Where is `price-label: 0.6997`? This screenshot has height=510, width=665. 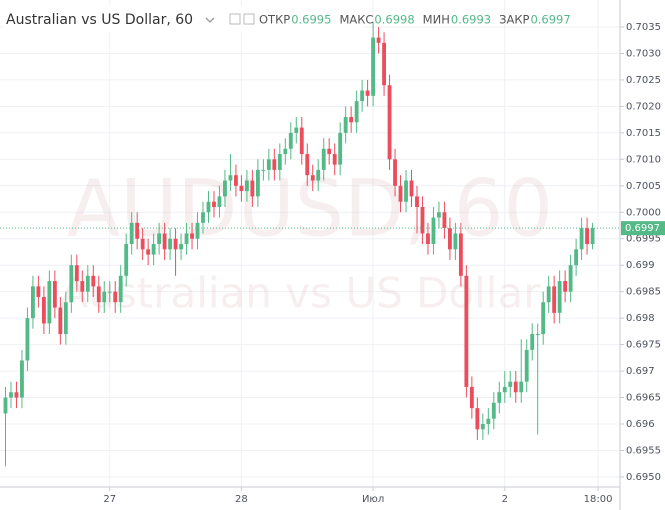 price-label: 0.6997 is located at coordinates (642, 228).